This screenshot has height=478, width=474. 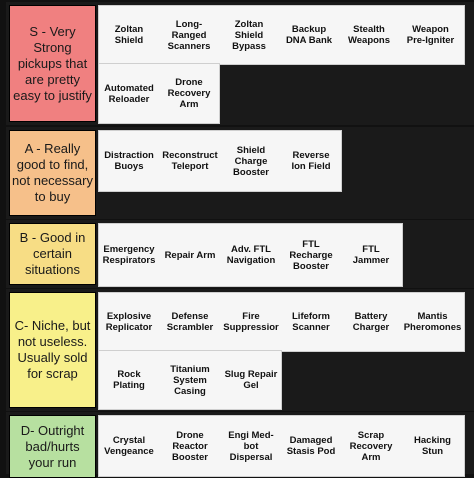 I want to click on tier-item: Slug Repair Gel, so click(x=251, y=380).